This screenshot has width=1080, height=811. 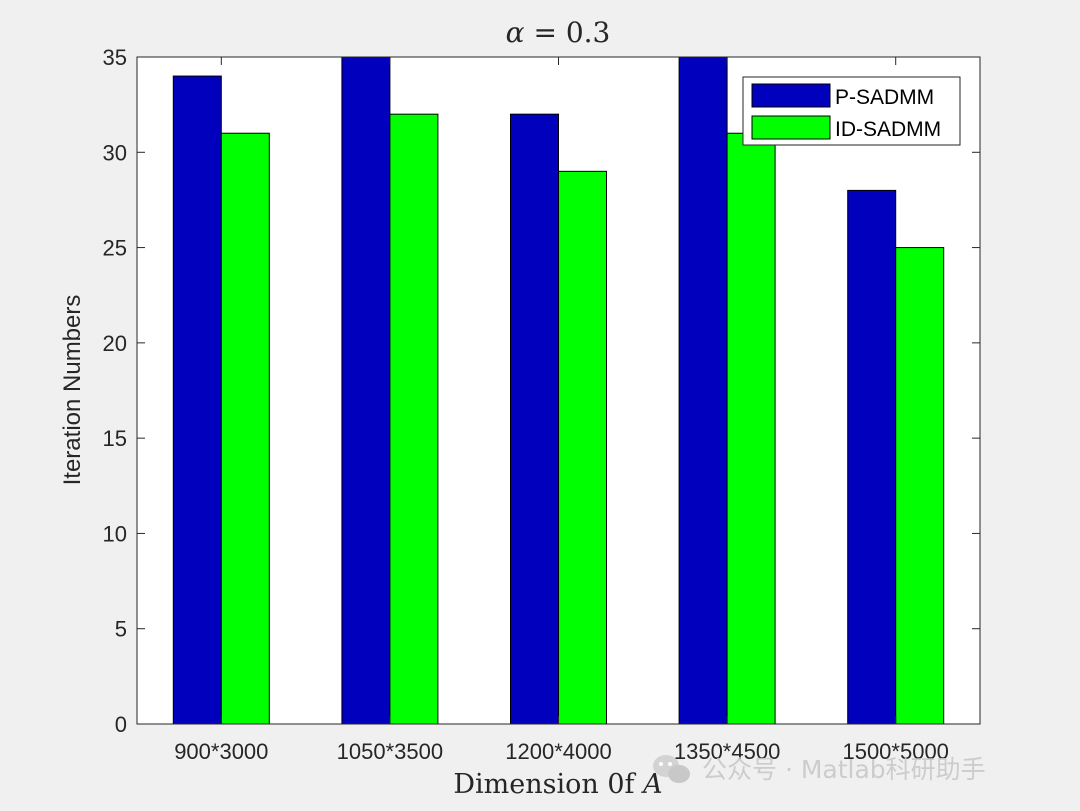 What do you see at coordinates (121, 724) in the screenshot?
I see `y-tick-label: 0` at bounding box center [121, 724].